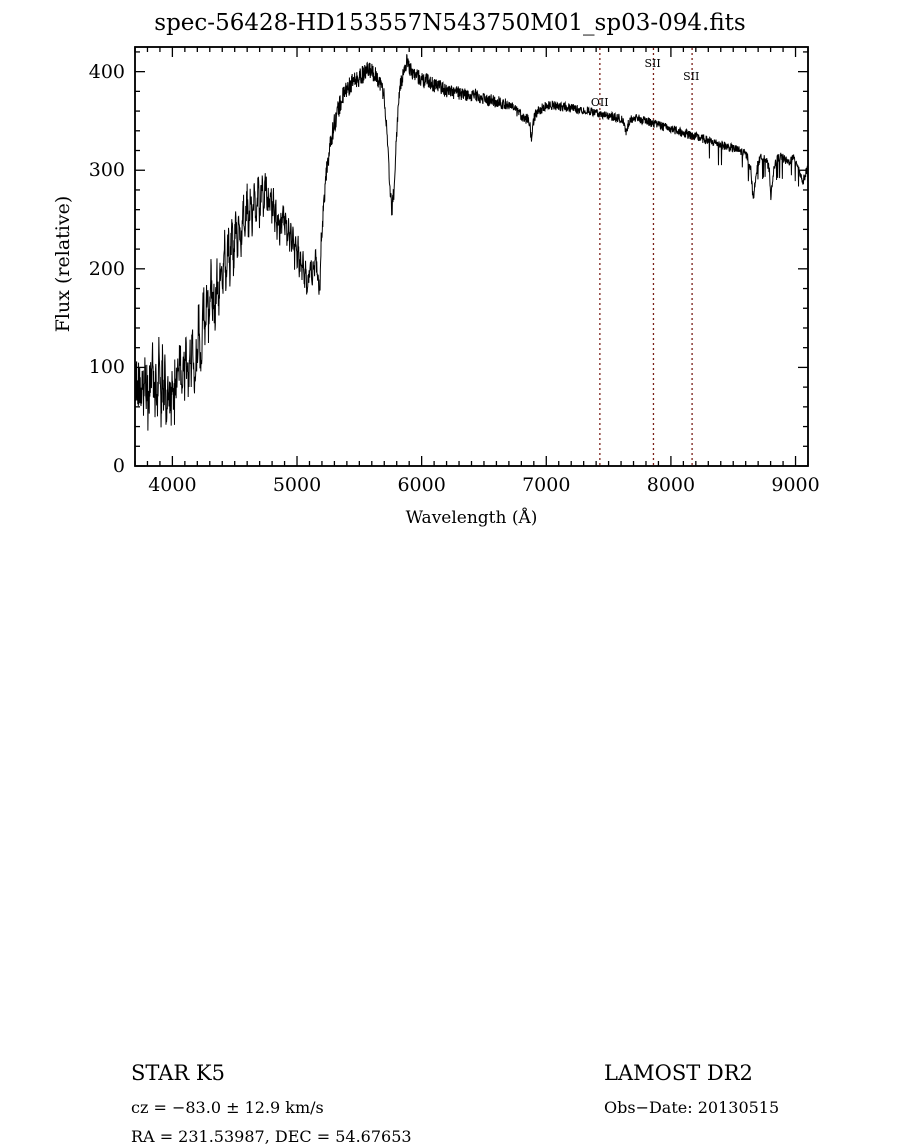  Describe the element at coordinates (678, 1073) in the screenshot. I see `survey-label: LAMOST DR2` at that location.